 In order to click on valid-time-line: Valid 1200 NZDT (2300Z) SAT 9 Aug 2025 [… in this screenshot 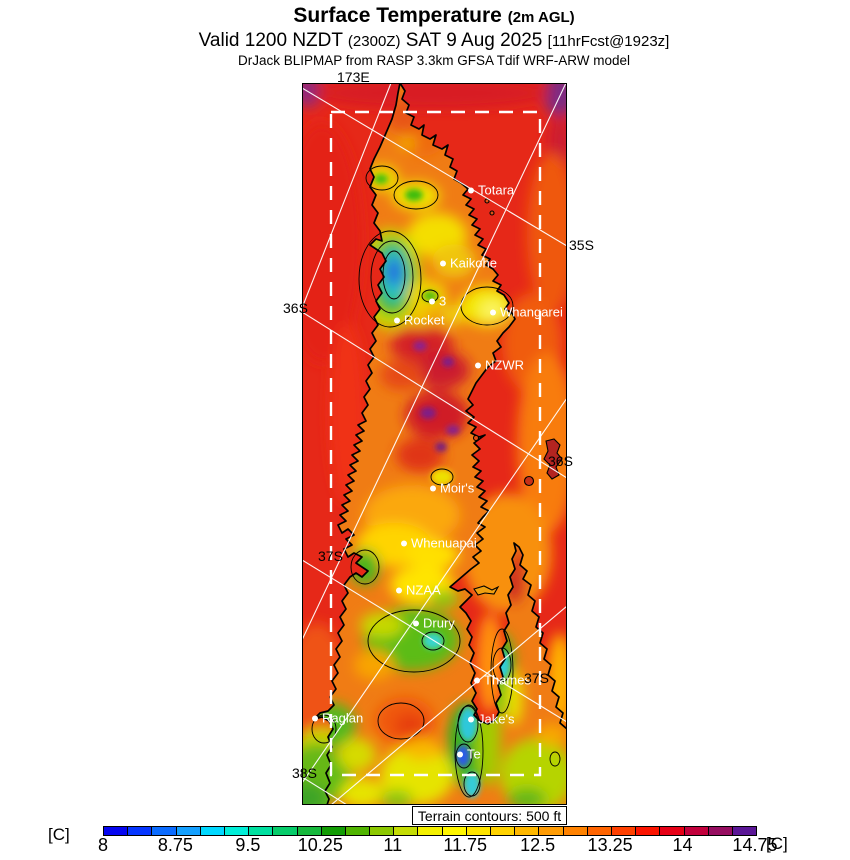, I will do `click(434, 41)`.